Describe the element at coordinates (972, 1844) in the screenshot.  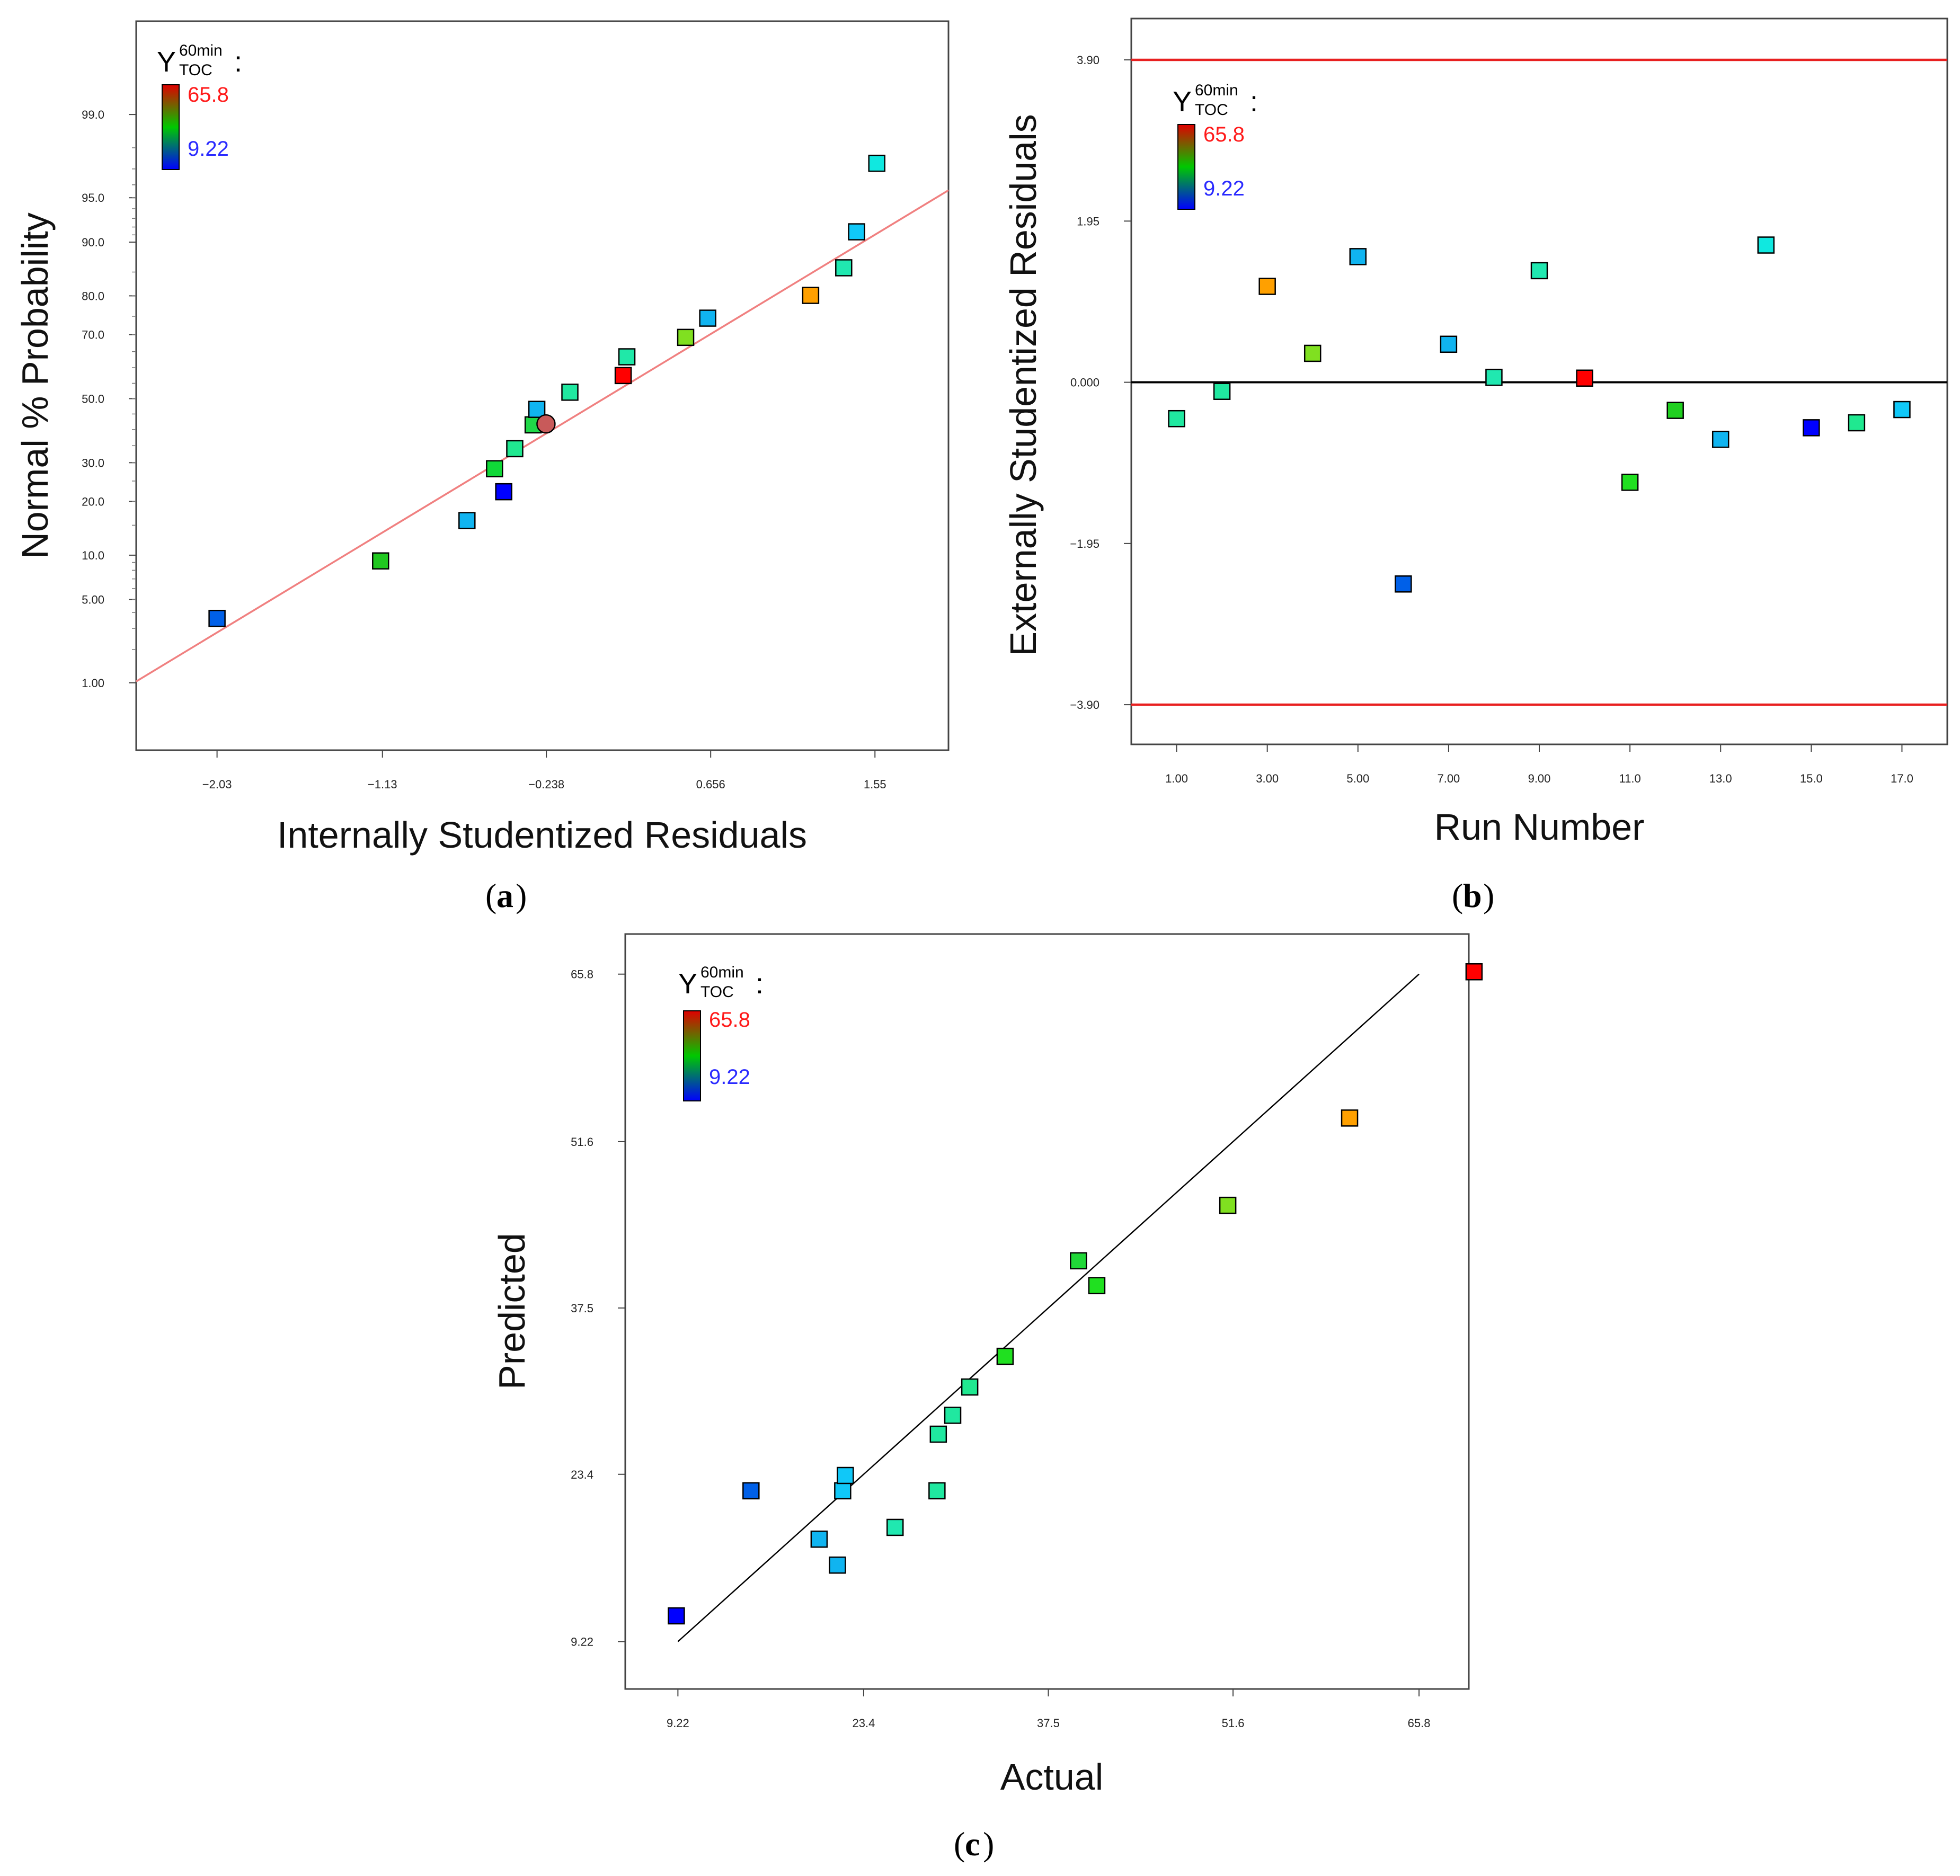
I see `panel-c-caption-letter: c` at that location.